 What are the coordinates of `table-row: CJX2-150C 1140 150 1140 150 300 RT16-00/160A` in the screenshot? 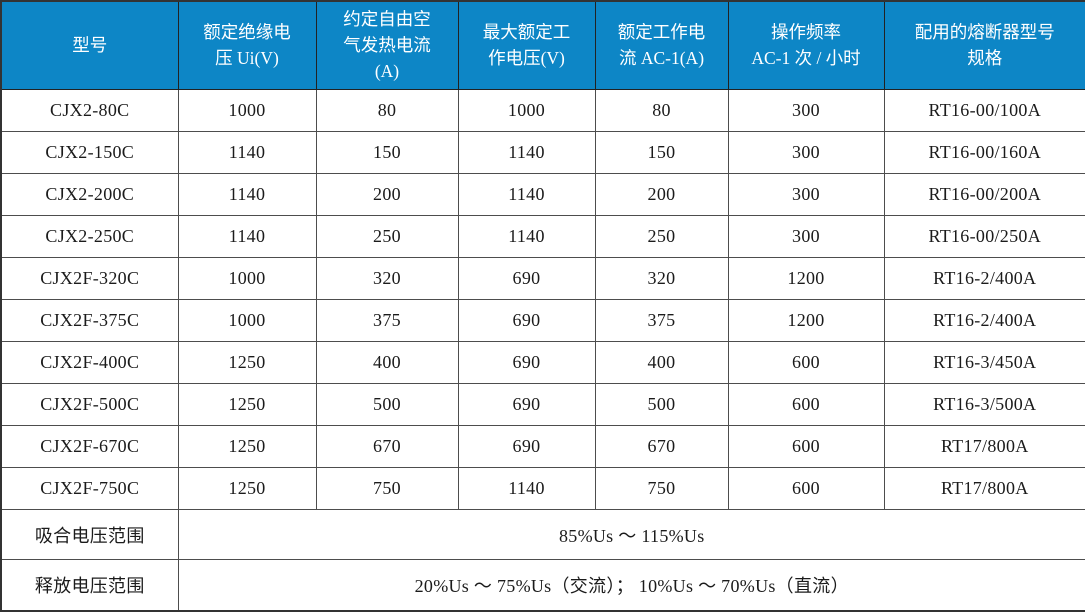 It's located at (542, 152).